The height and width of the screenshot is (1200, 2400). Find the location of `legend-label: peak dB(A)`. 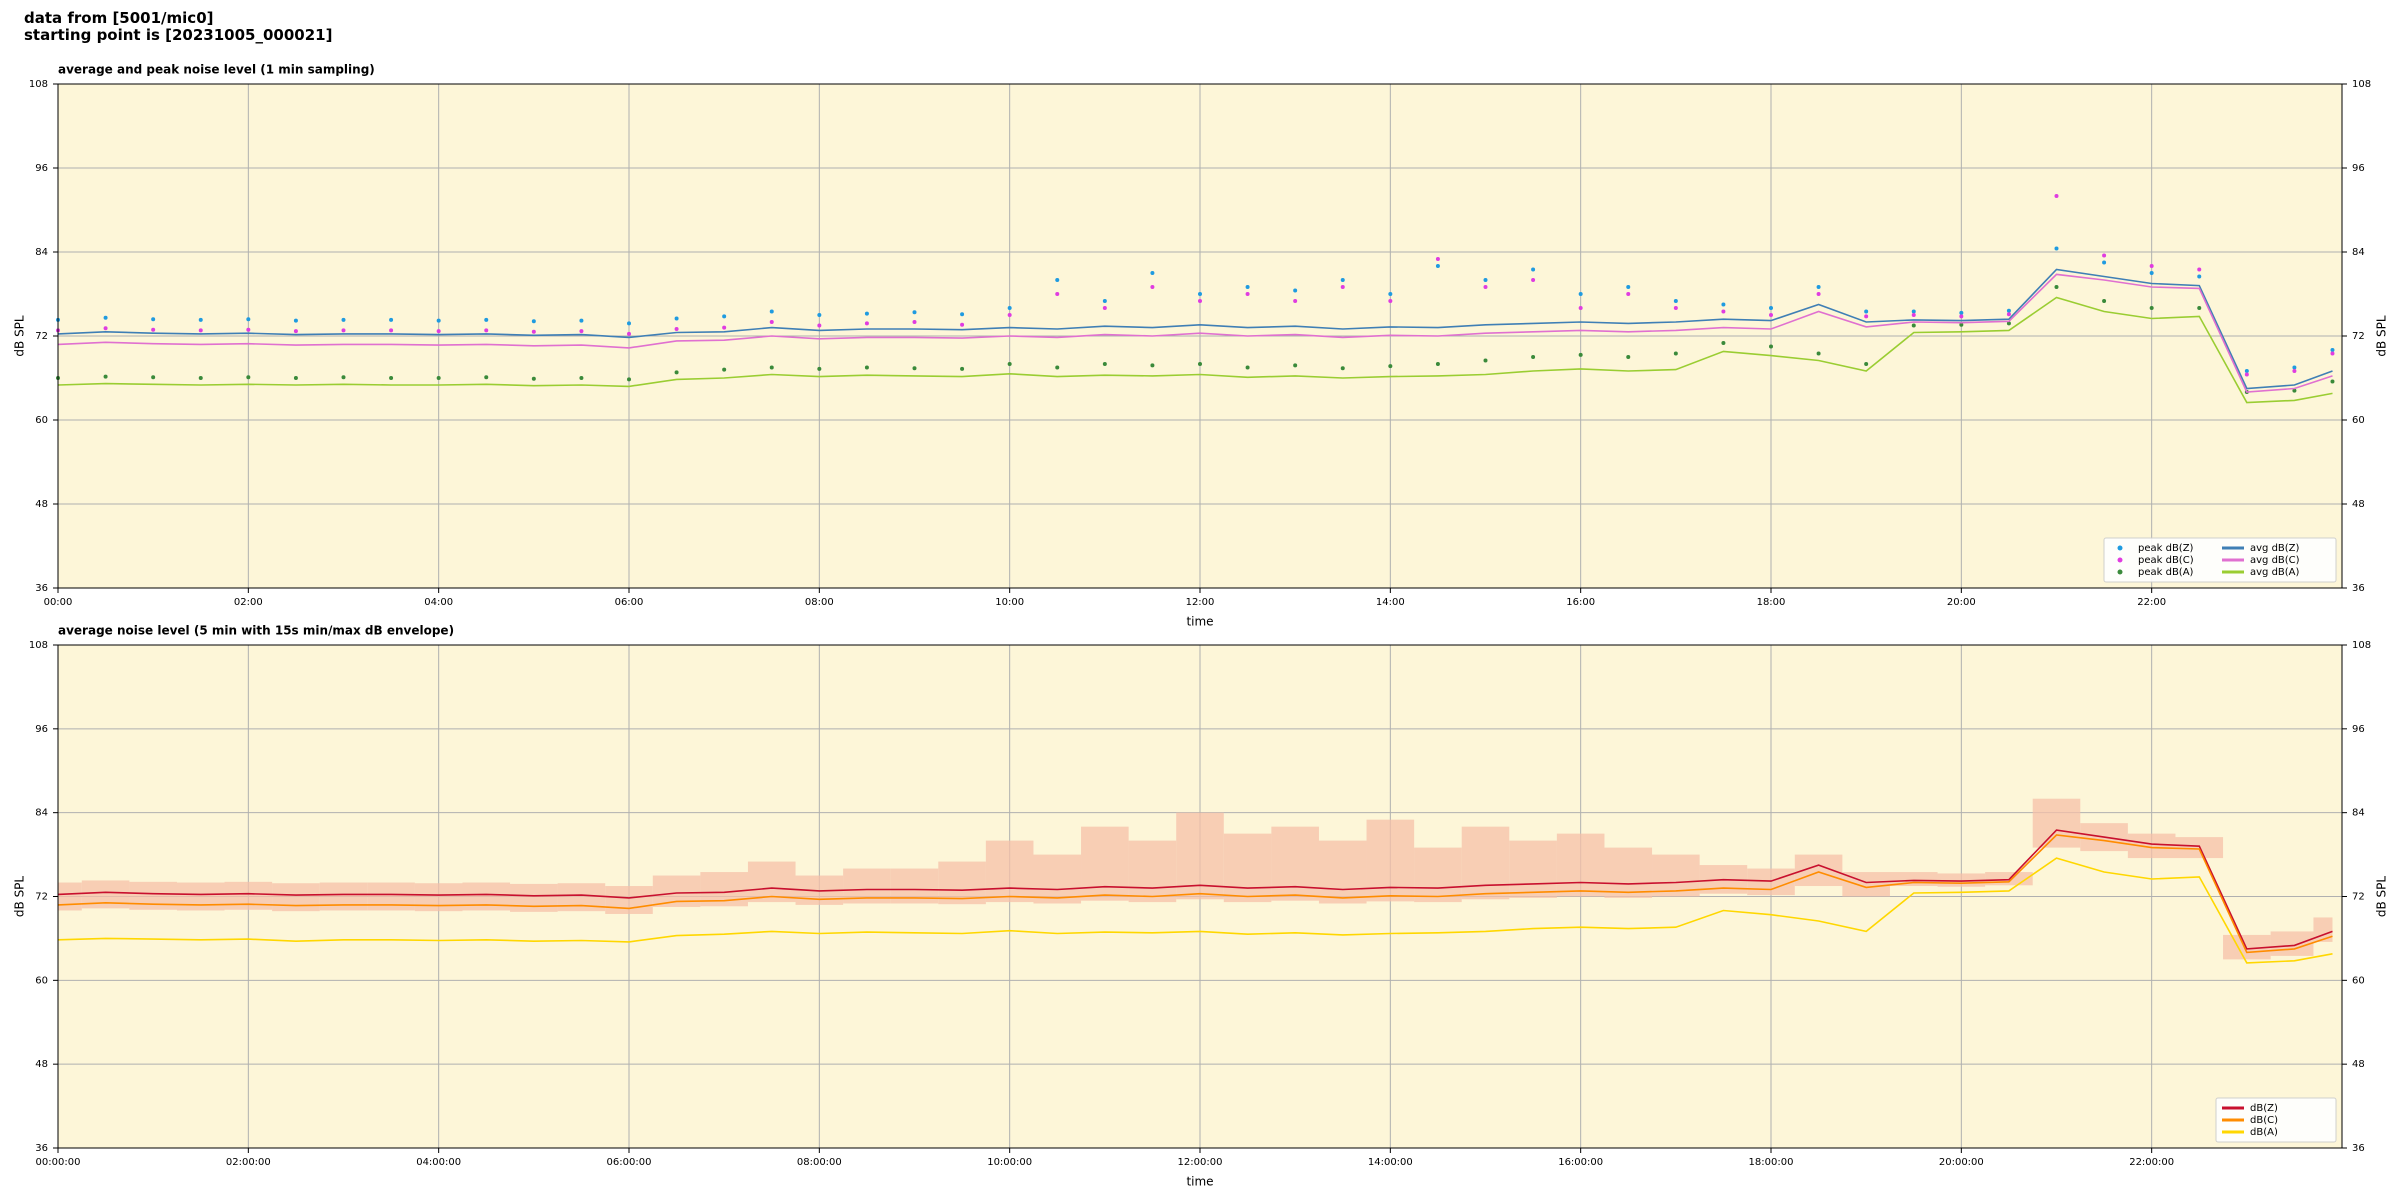

legend-label: peak dB(A) is located at coordinates (2166, 572).